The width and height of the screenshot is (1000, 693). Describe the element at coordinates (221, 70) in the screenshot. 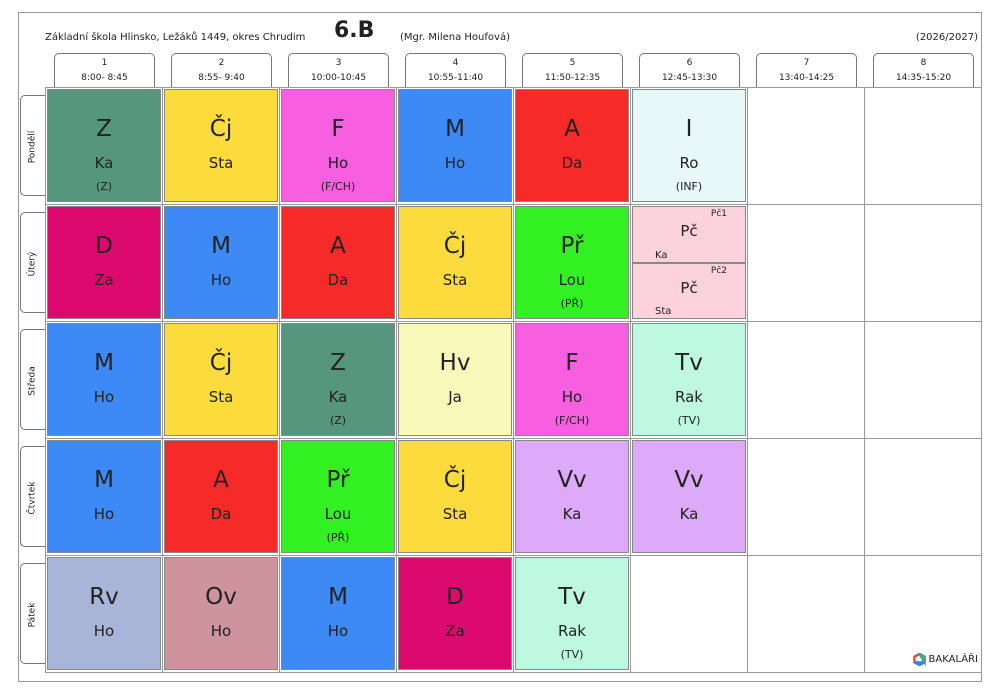

I see `period-header: 2 8:55- 9:40` at that location.